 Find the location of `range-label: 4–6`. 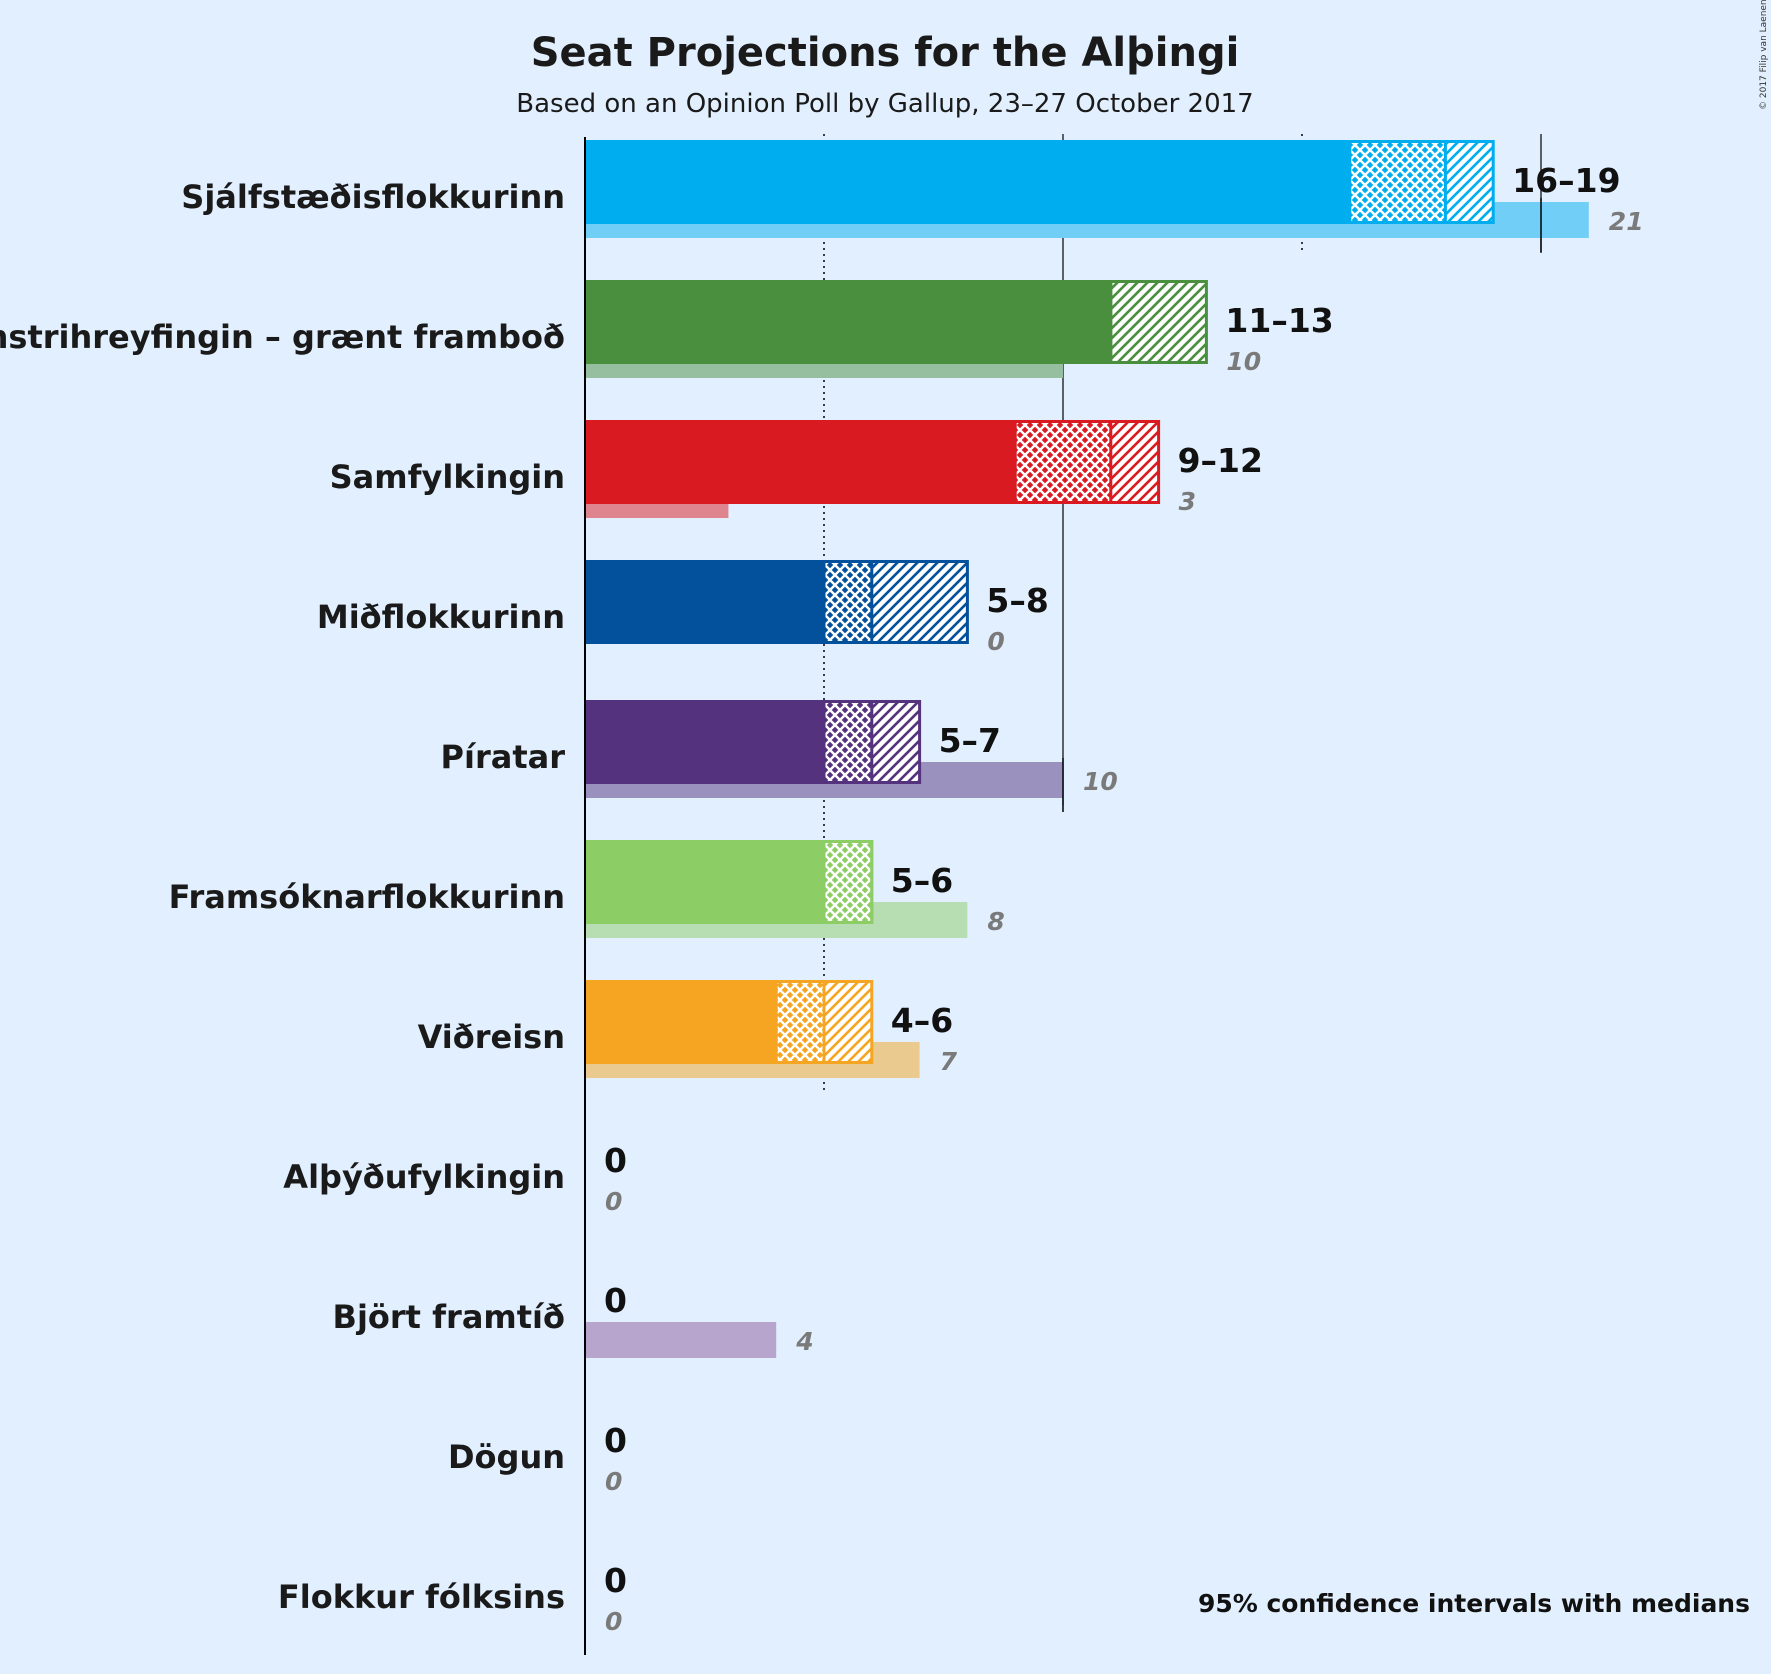

range-label: 4–6 is located at coordinates (922, 1020).